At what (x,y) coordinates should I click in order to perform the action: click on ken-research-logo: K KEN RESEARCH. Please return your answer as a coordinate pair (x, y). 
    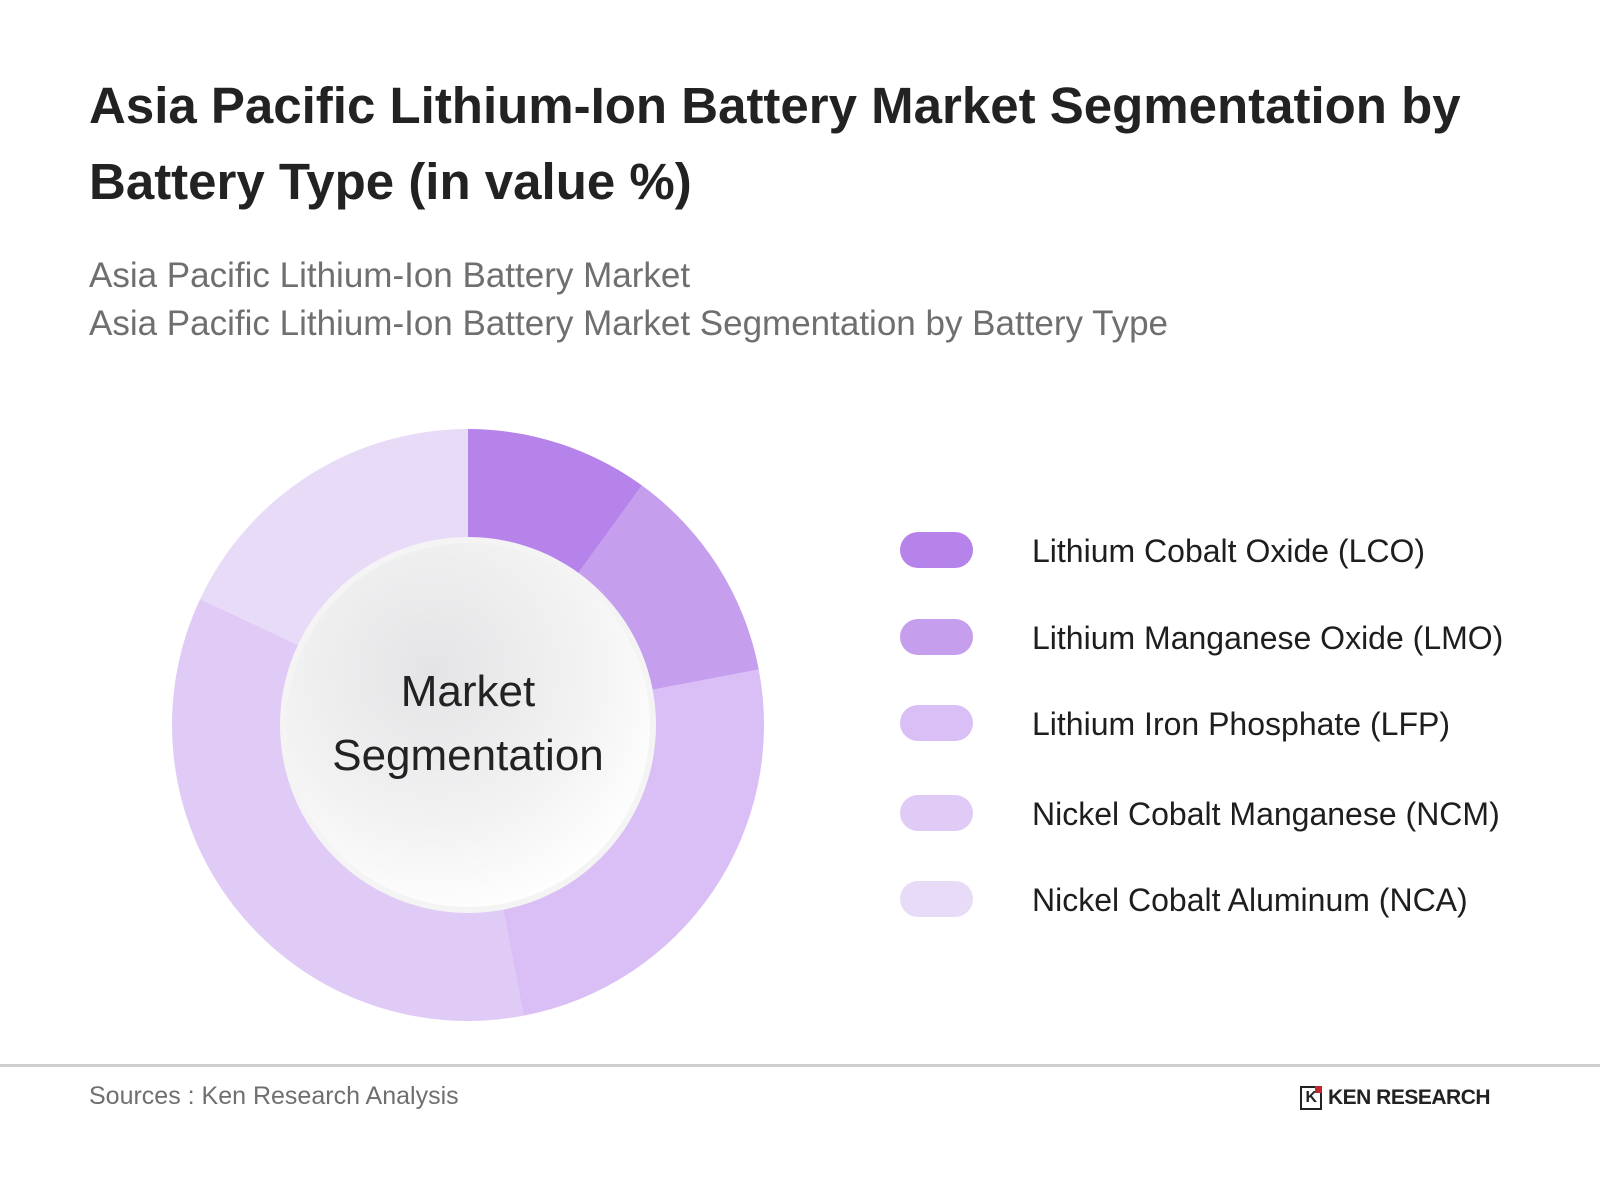
    Looking at the image, I should click on (1395, 1098).